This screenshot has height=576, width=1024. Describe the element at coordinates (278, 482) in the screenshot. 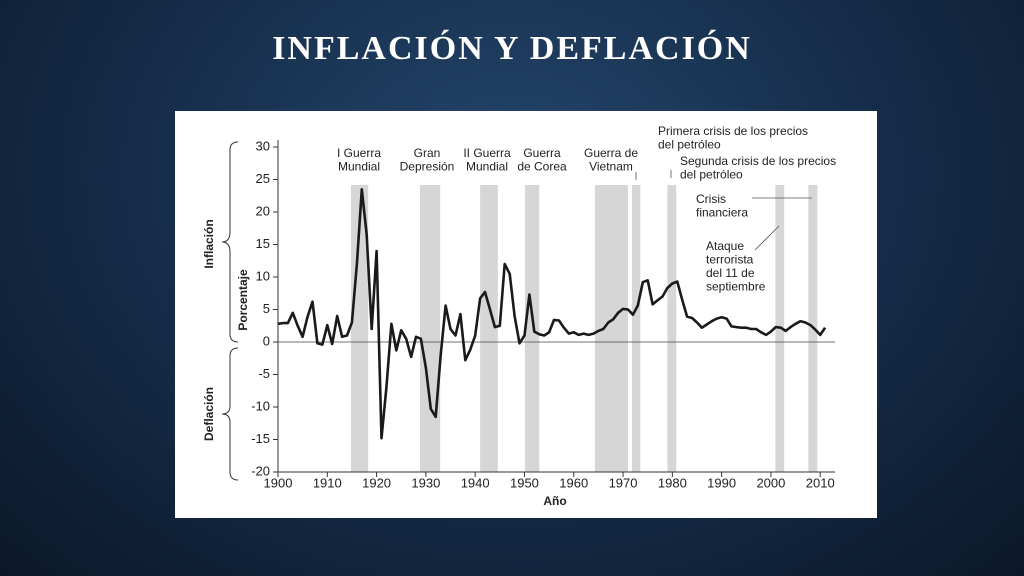

I see `x-tick-label: 1900` at that location.